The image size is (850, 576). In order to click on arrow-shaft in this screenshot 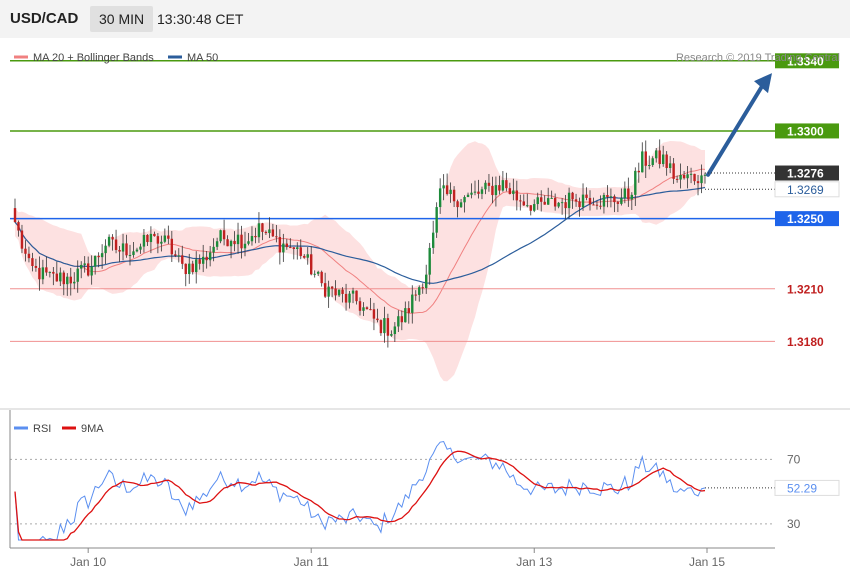, I will do `click(736, 129)`.